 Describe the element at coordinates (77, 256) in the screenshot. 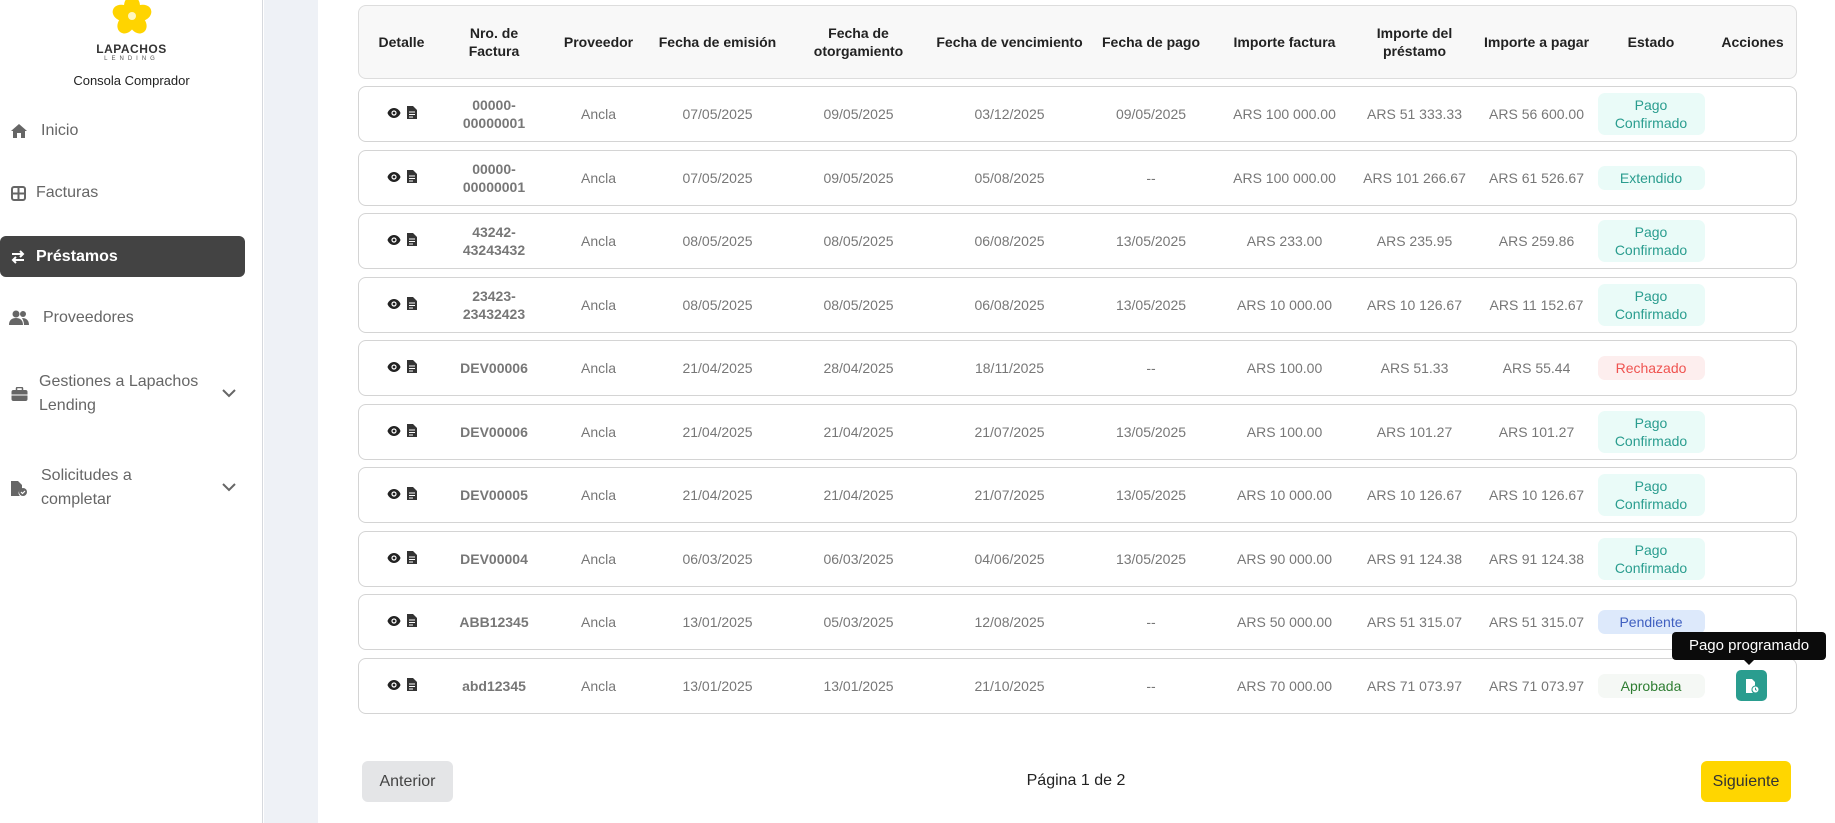

I see `sidebar-item-label: Préstamos` at that location.